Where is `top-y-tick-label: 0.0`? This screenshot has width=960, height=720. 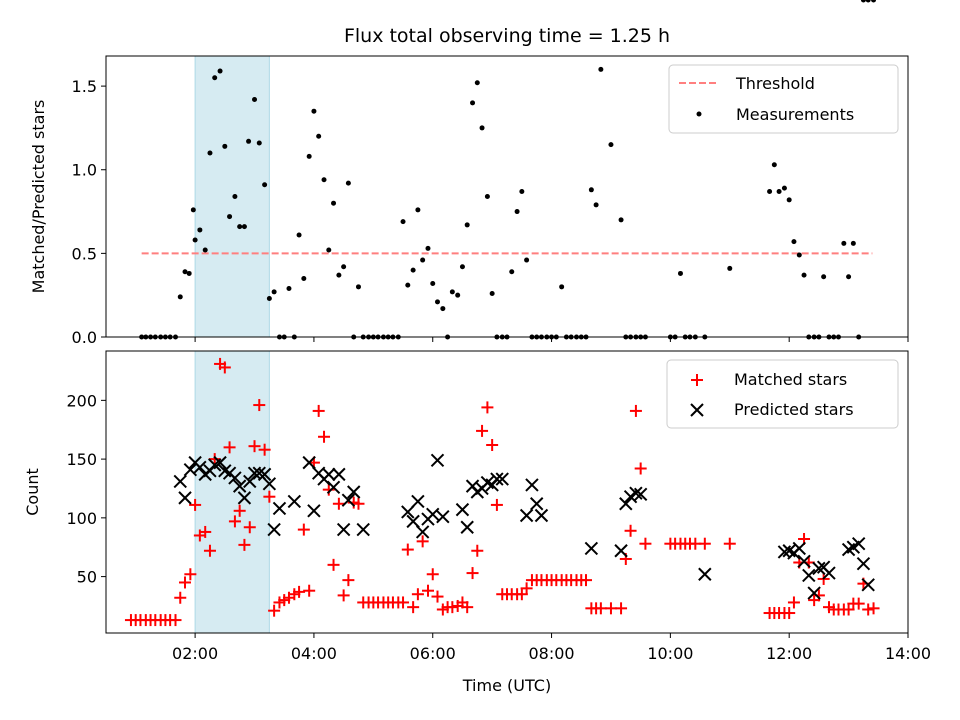
top-y-tick-label: 0.0 is located at coordinates (84, 337).